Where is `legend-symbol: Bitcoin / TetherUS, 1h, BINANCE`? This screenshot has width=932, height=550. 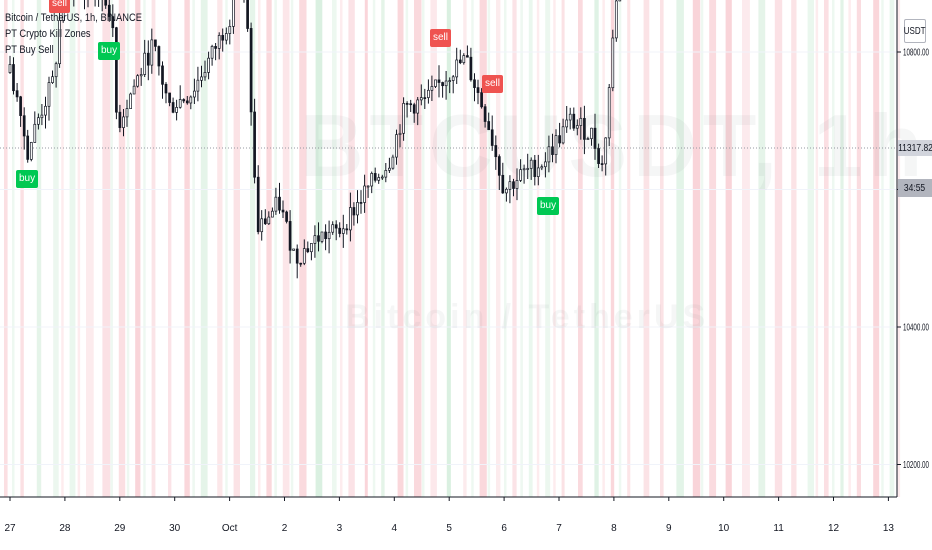 legend-symbol: Bitcoin / TetherUS, 1h, BINANCE is located at coordinates (74, 18).